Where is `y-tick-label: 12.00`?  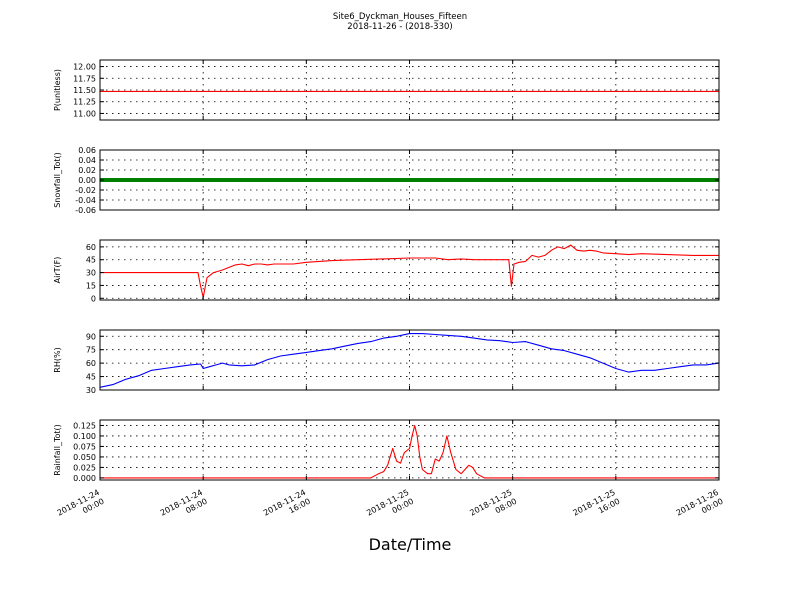 y-tick-label: 12.00 is located at coordinates (84, 67).